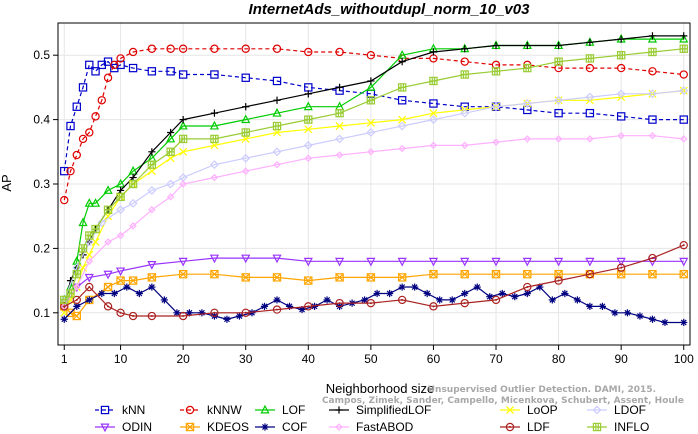 This screenshot has width=698, height=434. Describe the element at coordinates (538, 427) in the screenshot. I see `legend-label: LDF` at that location.